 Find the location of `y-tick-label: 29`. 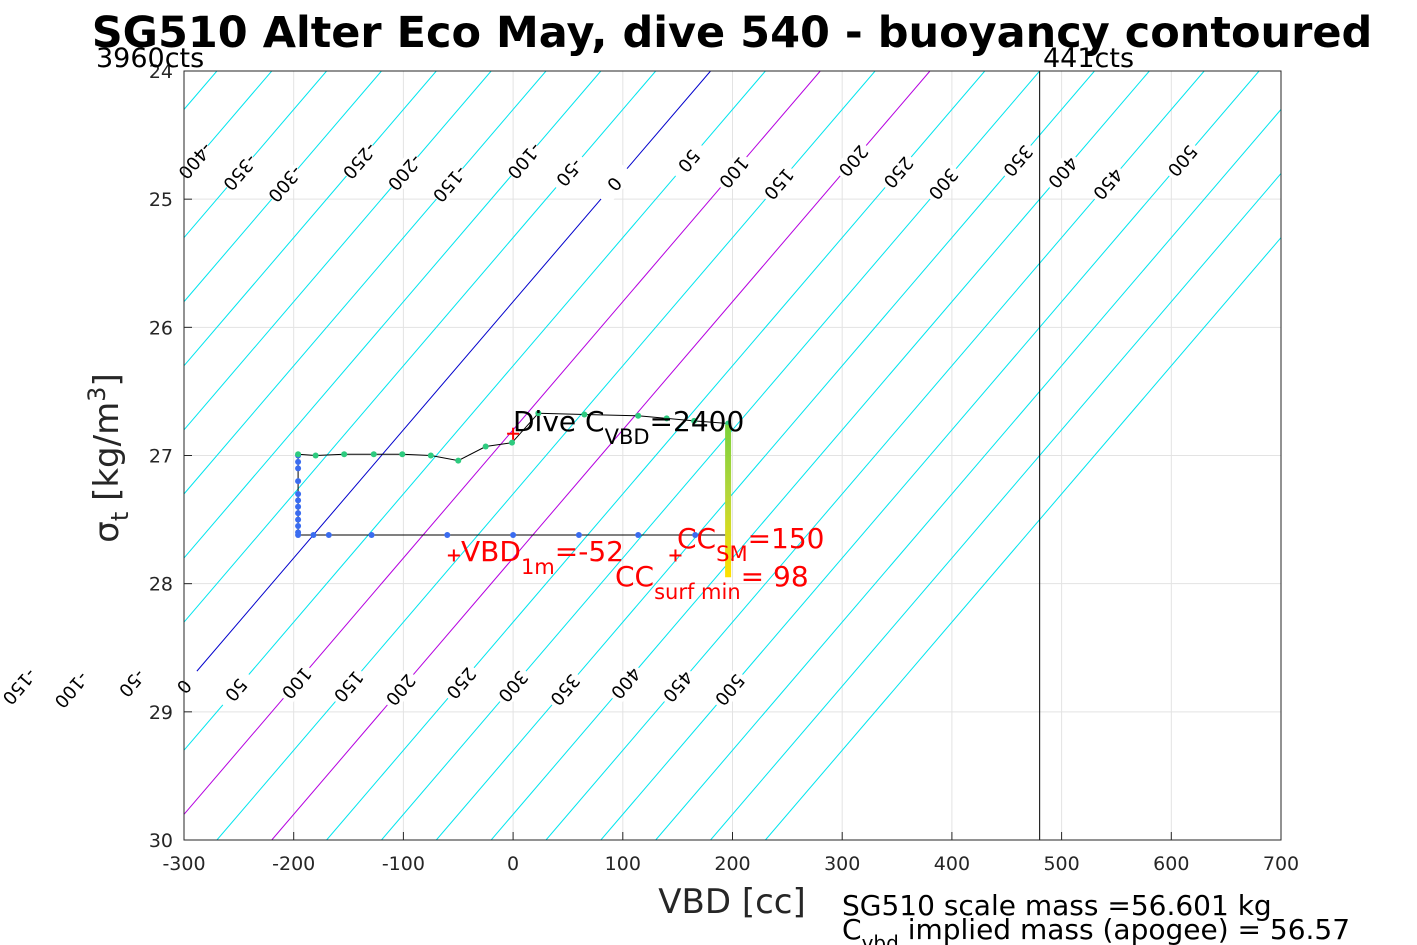

y-tick-label: 29 is located at coordinates (161, 713).